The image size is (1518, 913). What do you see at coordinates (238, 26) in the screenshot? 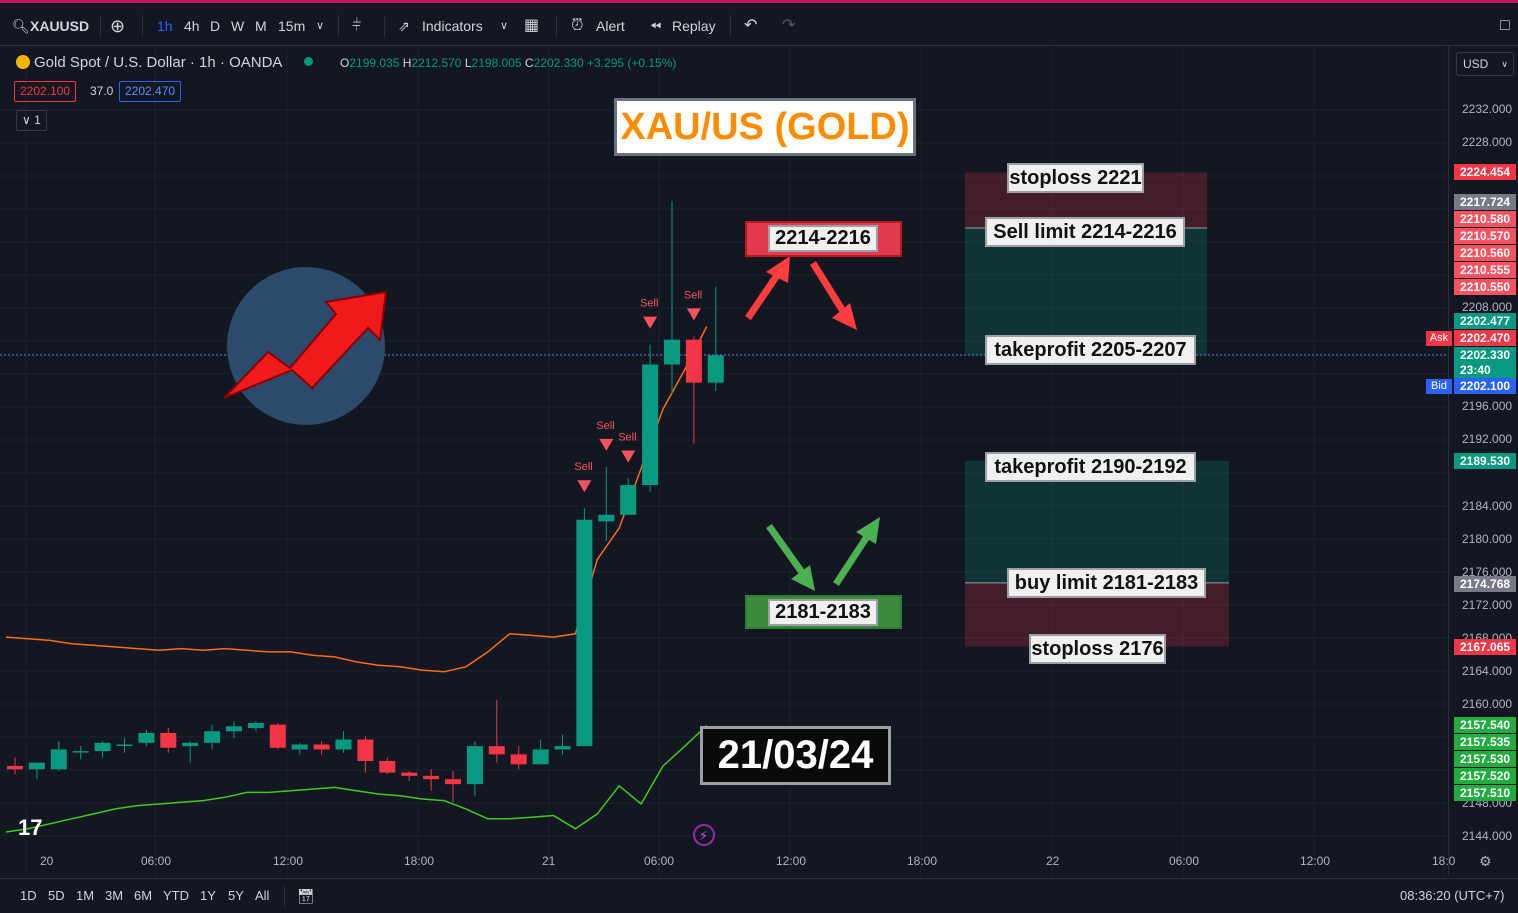
I see `interval-w: W` at bounding box center [238, 26].